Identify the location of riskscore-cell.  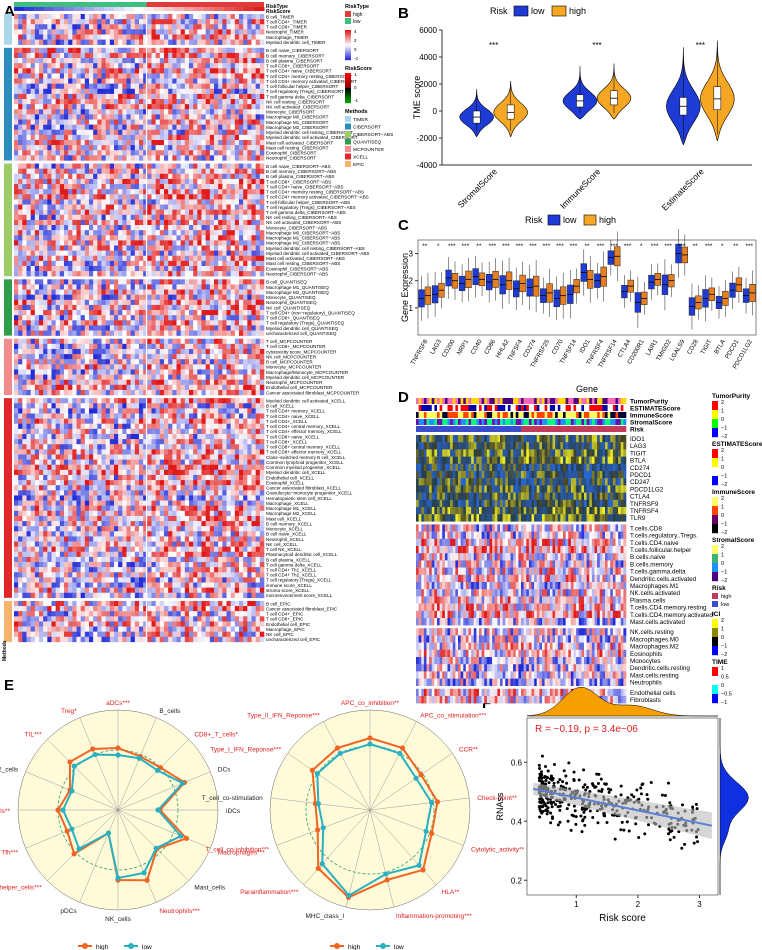
(219, 9).